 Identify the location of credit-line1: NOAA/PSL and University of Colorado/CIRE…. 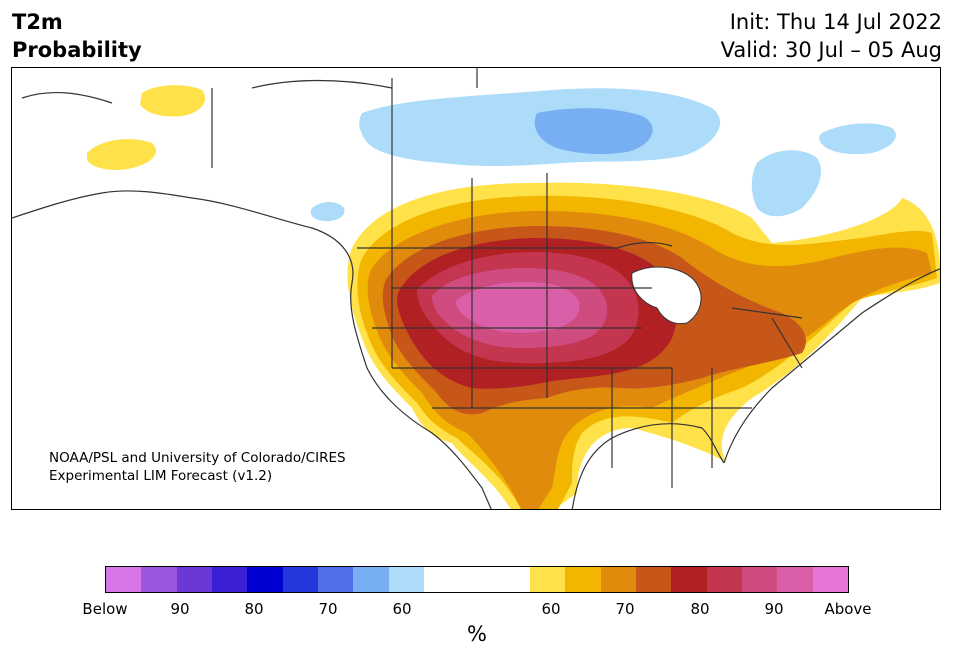
(197, 458).